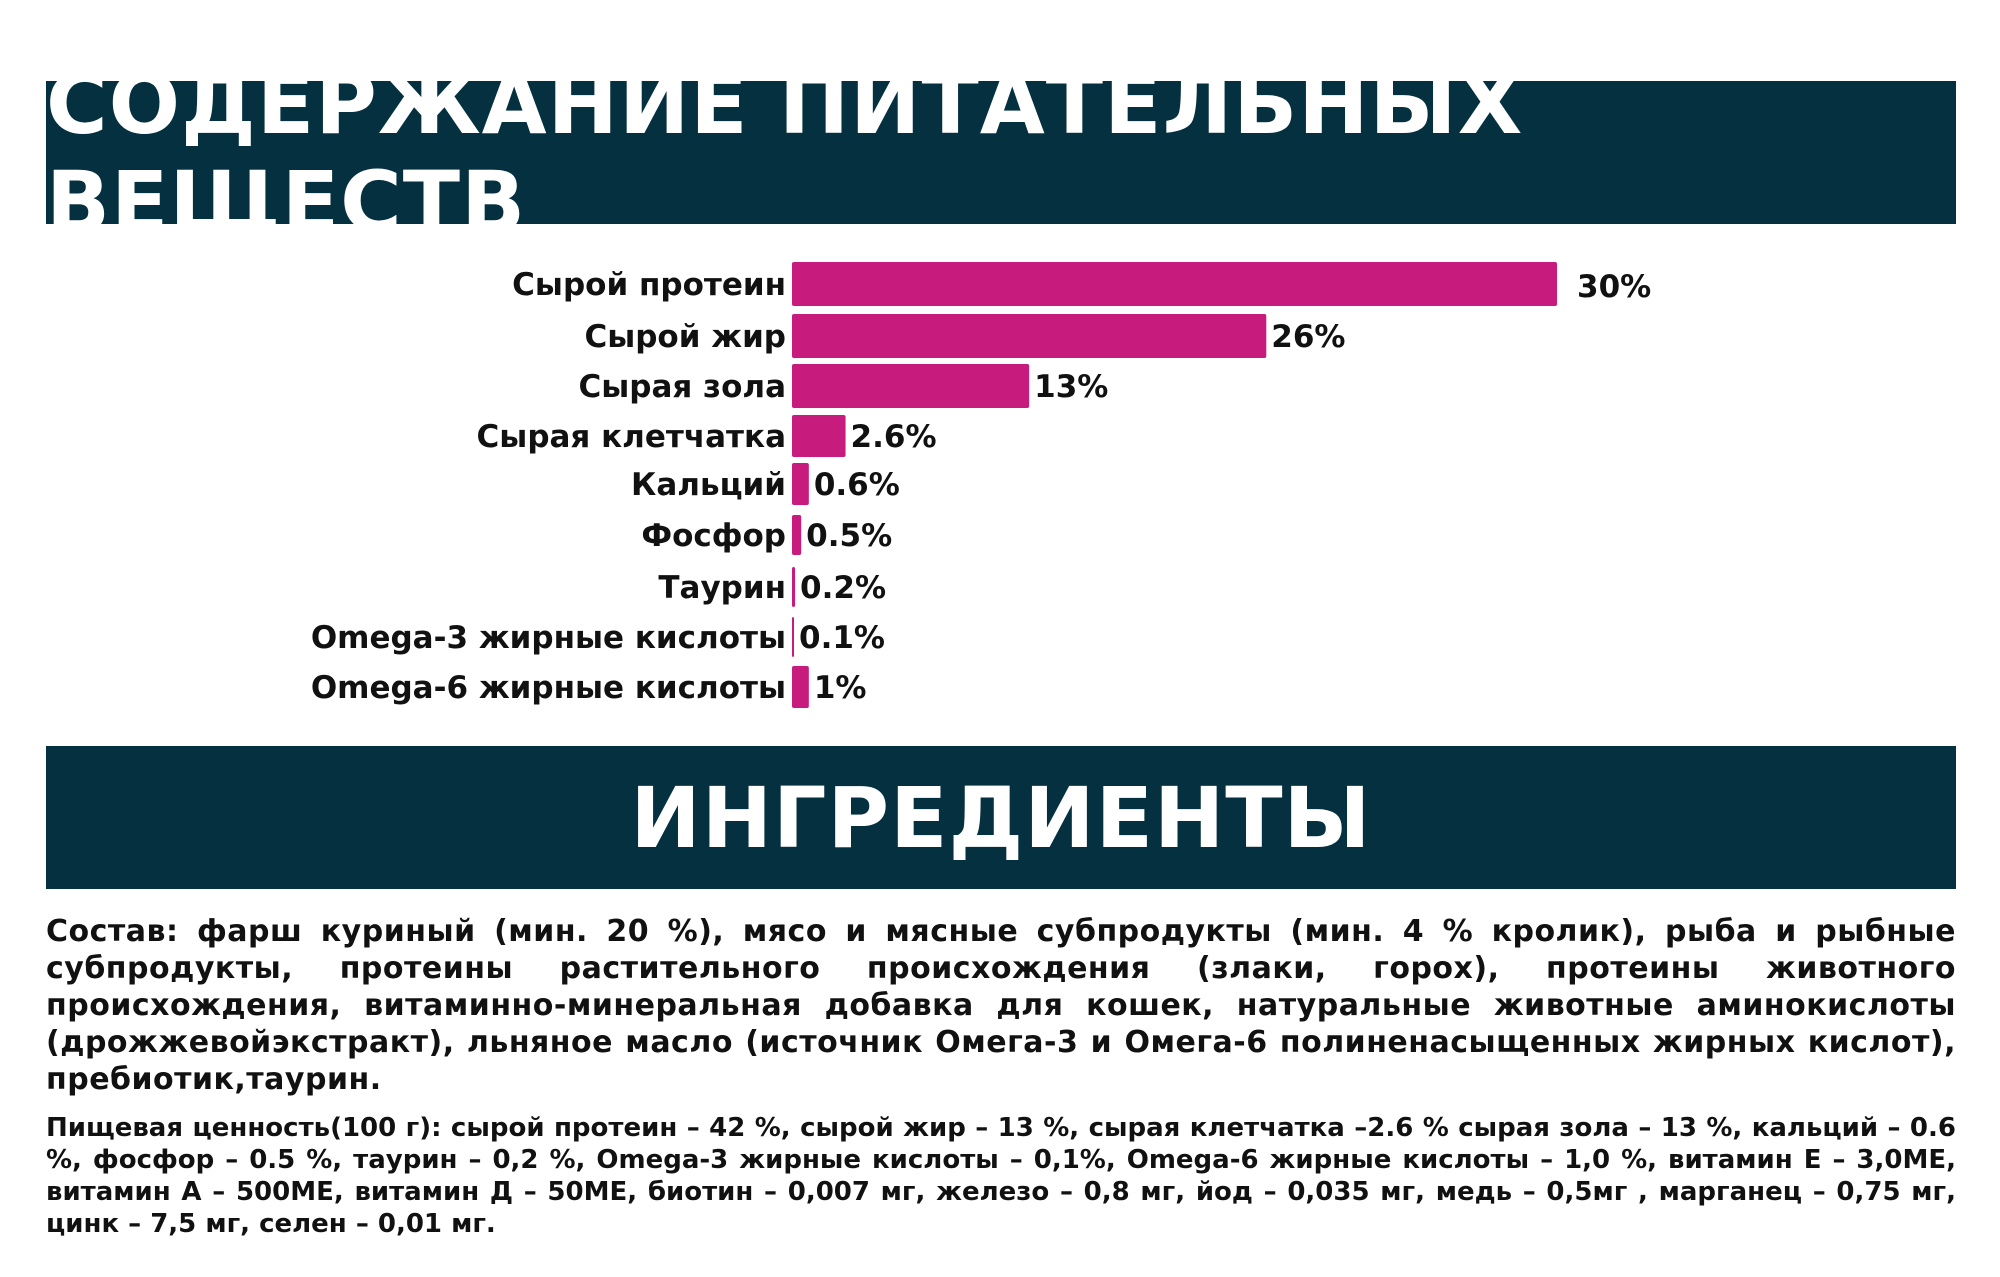 This screenshot has height=1277, width=2000. What do you see at coordinates (842, 638) in the screenshot?
I see `value-label: 0.1%` at bounding box center [842, 638].